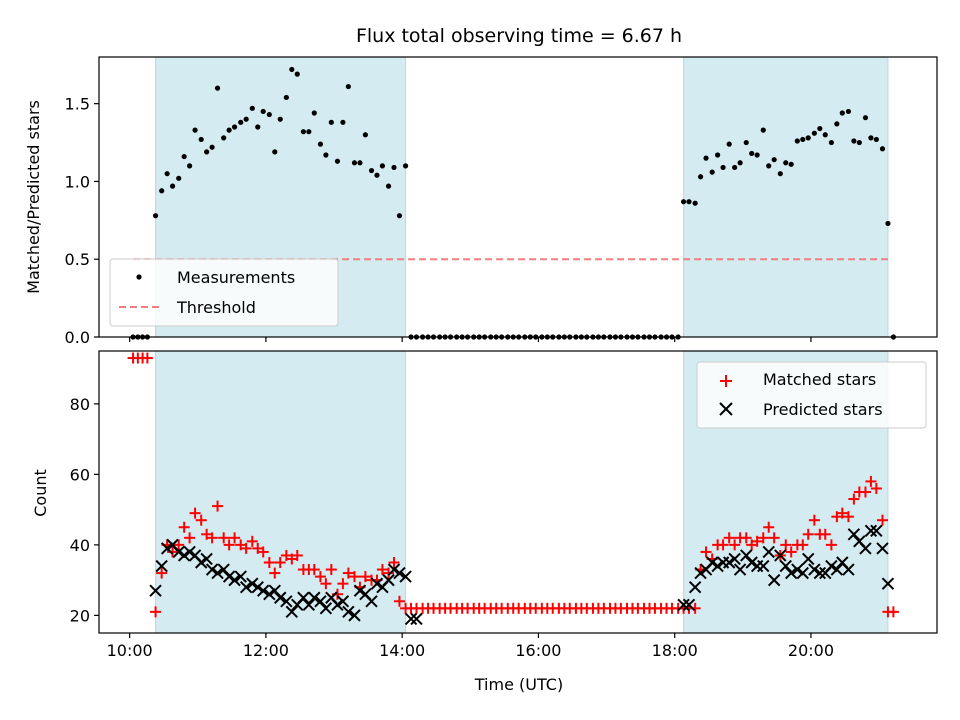 The image size is (960, 720). I want to click on legend-predicted-label: Predicted stars, so click(823, 409).